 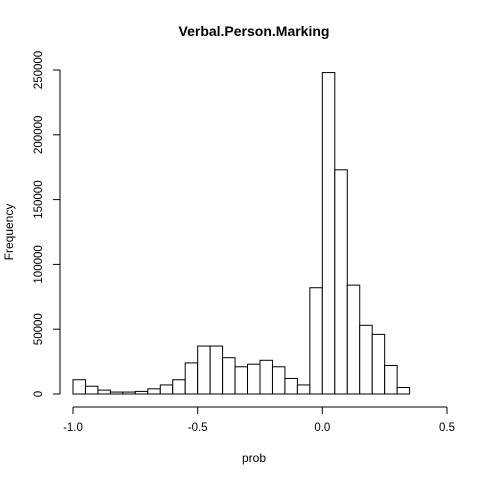 What do you see at coordinates (47, 224) in the screenshot?
I see `y-axis: 0 50000 100000 150000 200000 250000` at bounding box center [47, 224].